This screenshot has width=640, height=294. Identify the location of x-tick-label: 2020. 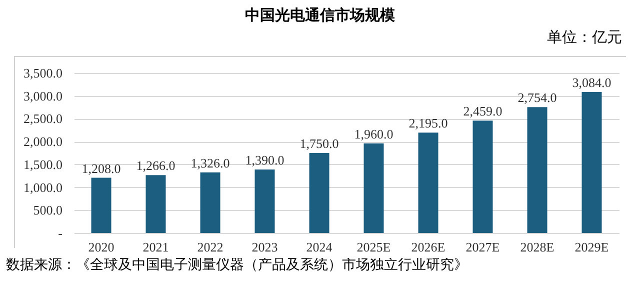
(101, 247).